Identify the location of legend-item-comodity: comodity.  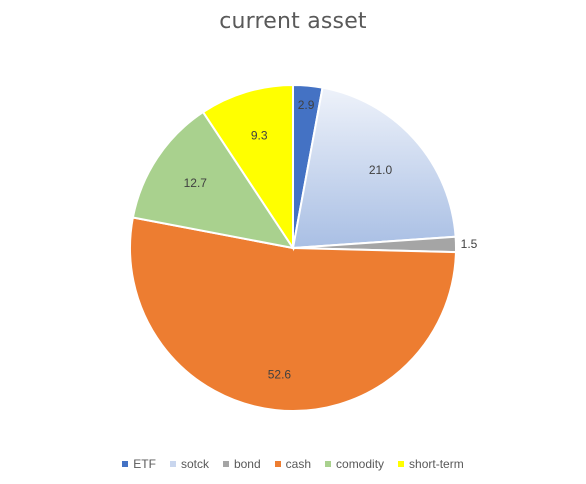
(354, 464).